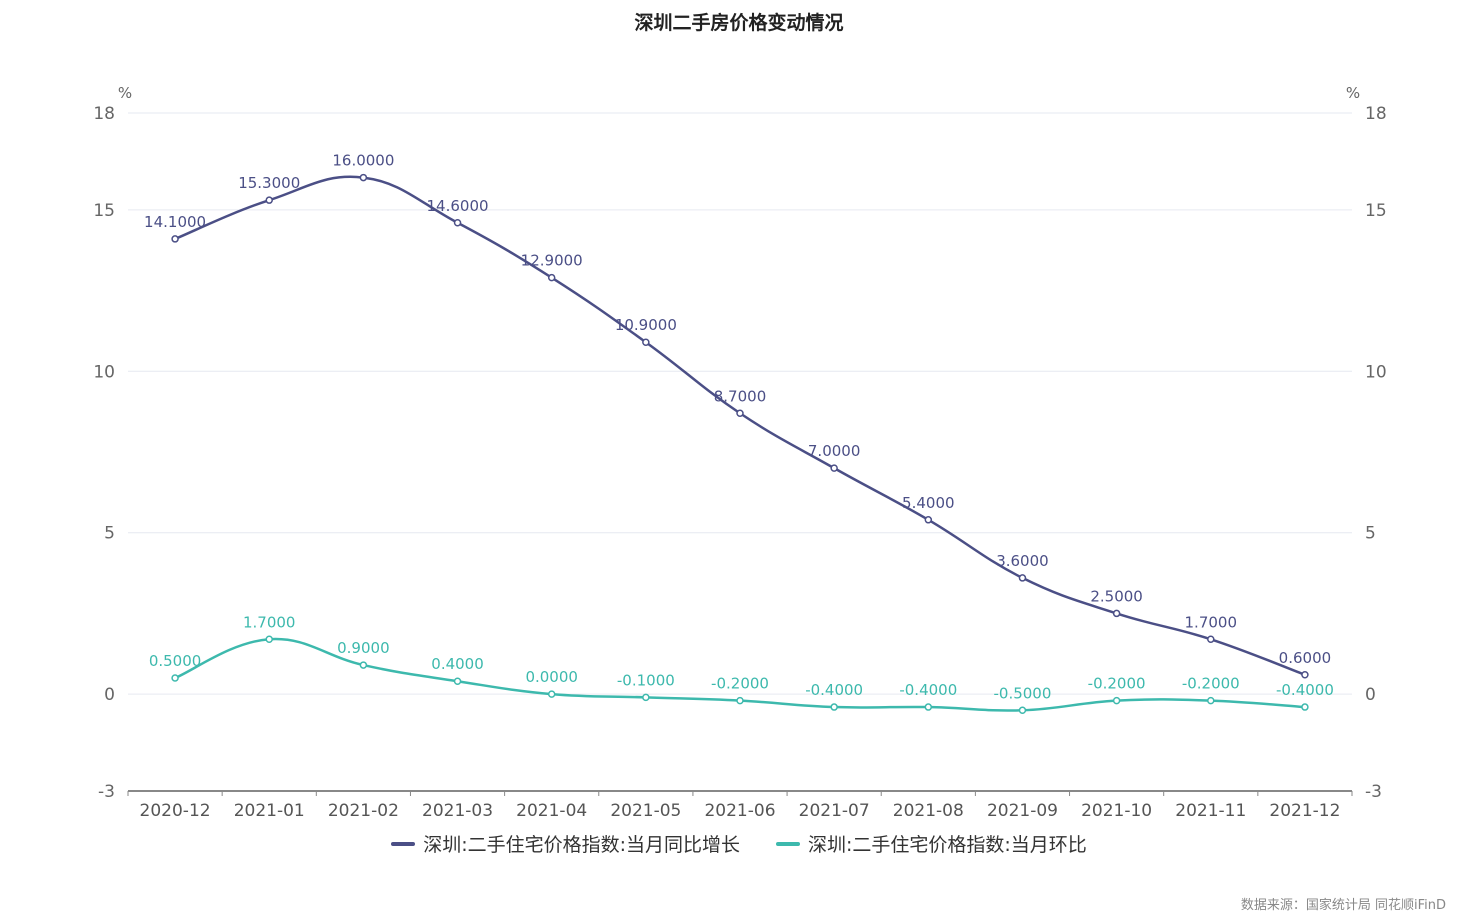 The image size is (1478, 919). What do you see at coordinates (457, 811) in the screenshot?
I see `x-tick-label: 2021-03` at bounding box center [457, 811].